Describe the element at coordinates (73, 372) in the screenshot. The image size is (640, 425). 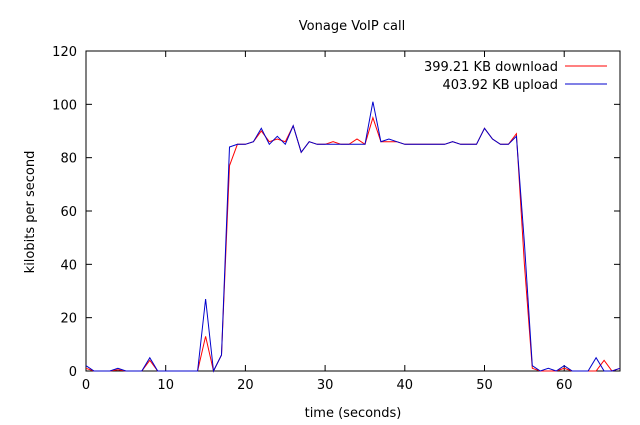
I see `y-tick-label: 0` at that location.